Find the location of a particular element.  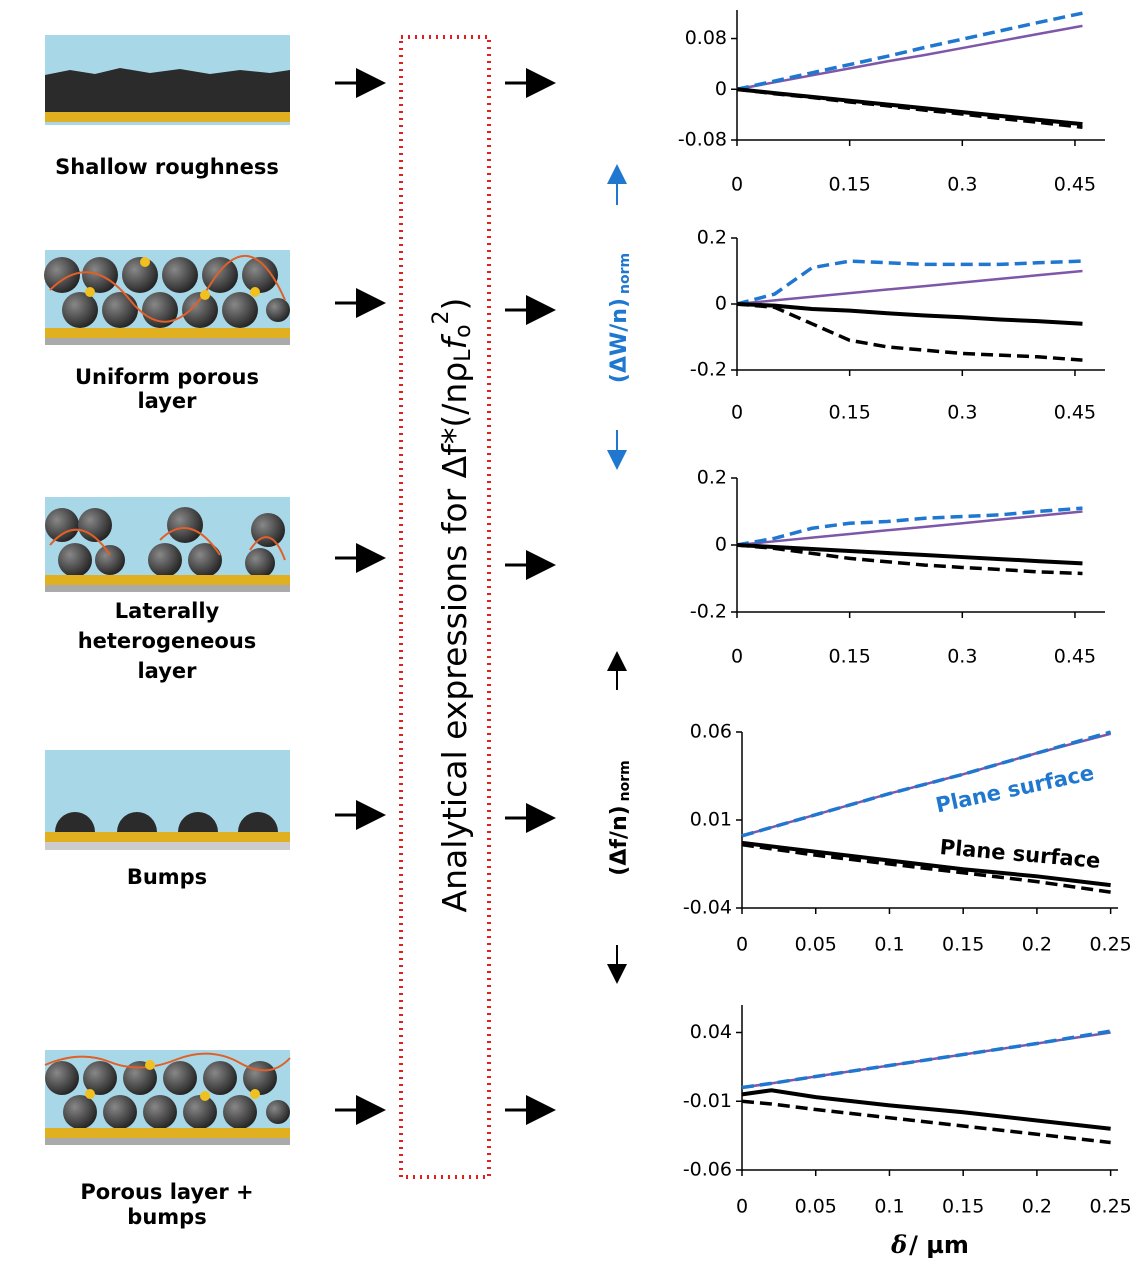

y-axis-label-text: (ΔW/n) is located at coordinates (619, 340).